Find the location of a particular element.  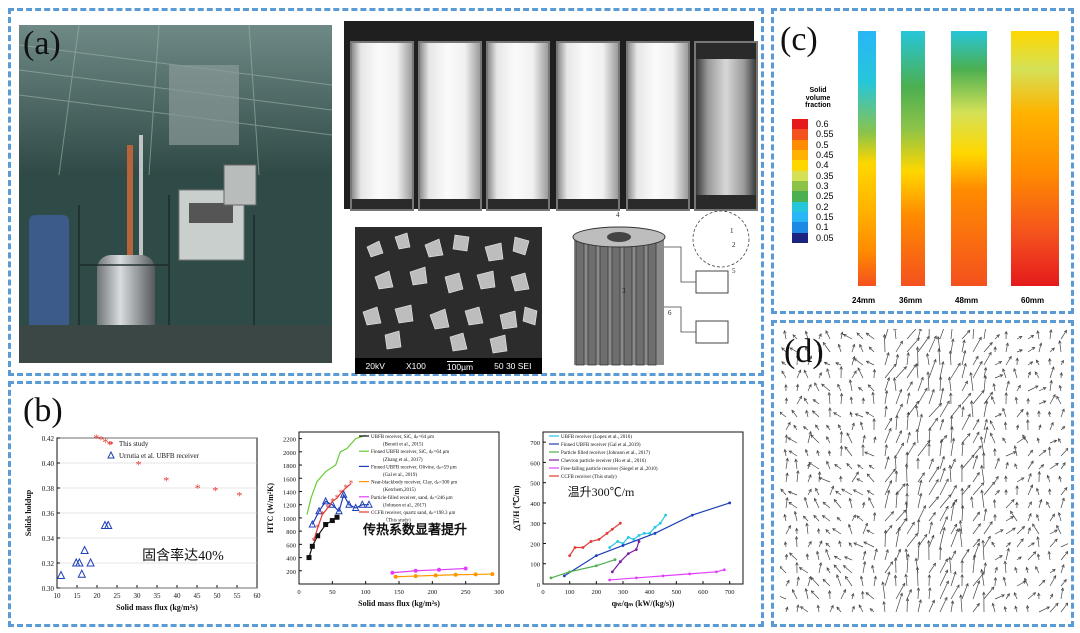

colorbar-row: 0.3 is located at coordinates (822, 186).